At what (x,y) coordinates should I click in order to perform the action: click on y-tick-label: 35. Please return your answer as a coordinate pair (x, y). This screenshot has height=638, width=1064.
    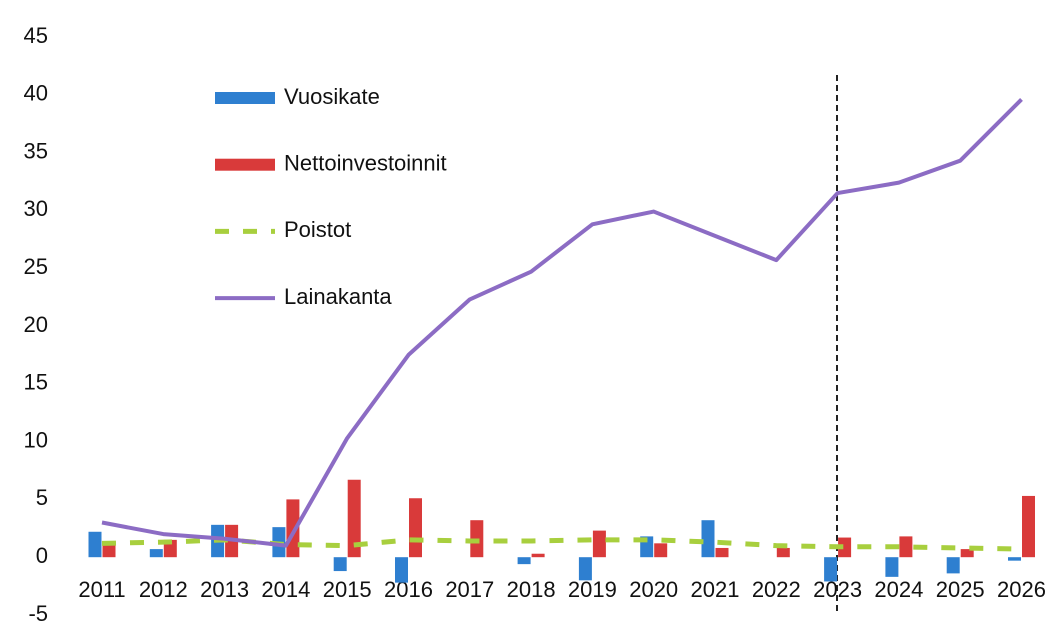
    Looking at the image, I should click on (36, 150).